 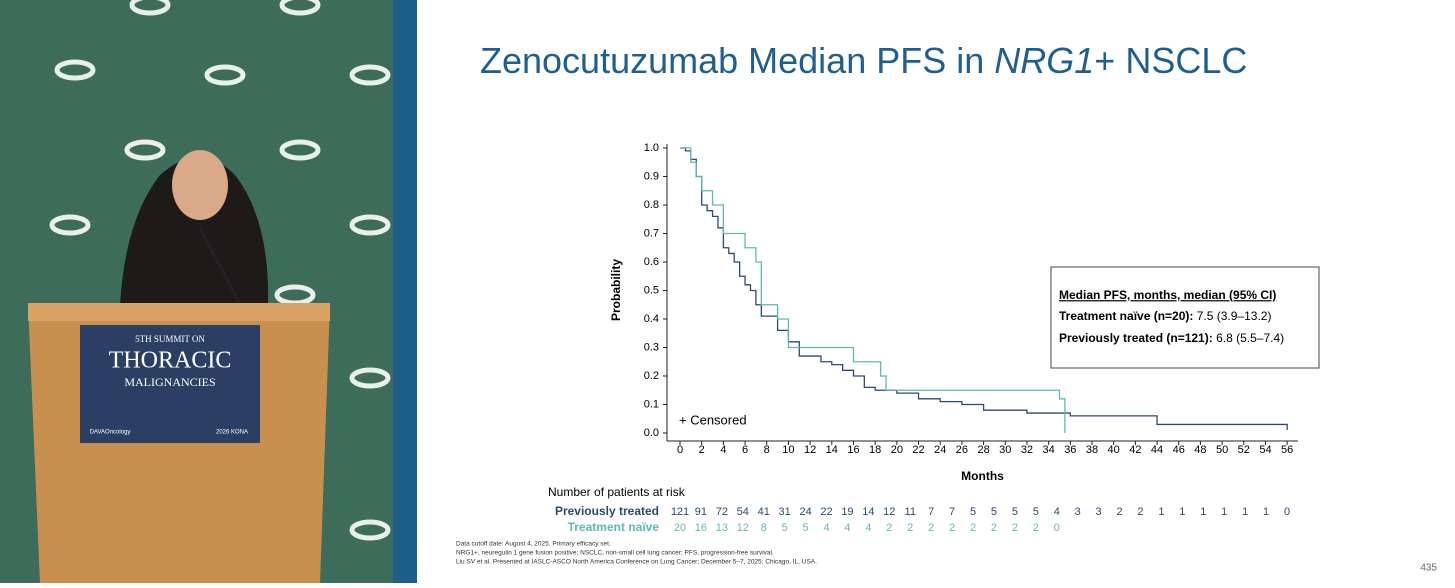 I want to click on x-tick-label: 12, so click(x=810, y=450).